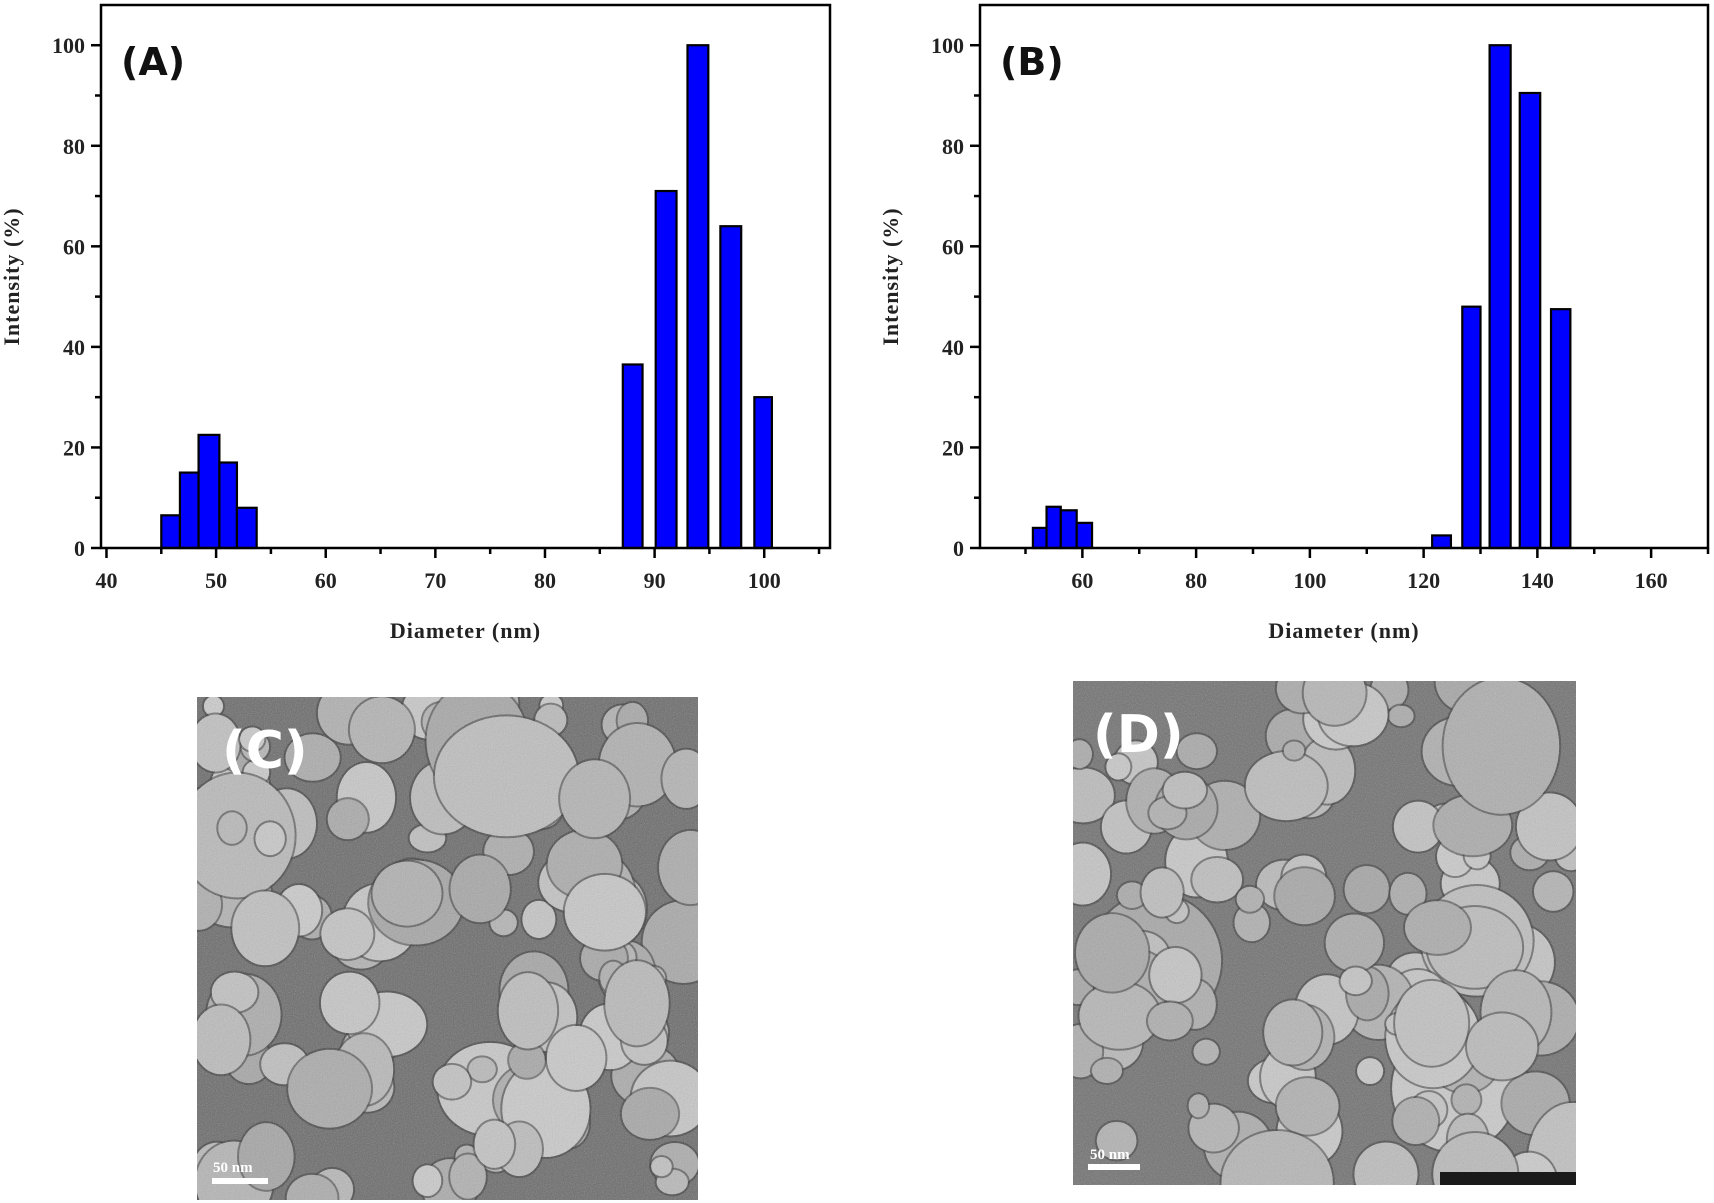 Image resolution: width=1714 pixels, height=1203 pixels. Describe the element at coordinates (1423, 580) in the screenshot. I see `x-tick-label: 120` at that location.